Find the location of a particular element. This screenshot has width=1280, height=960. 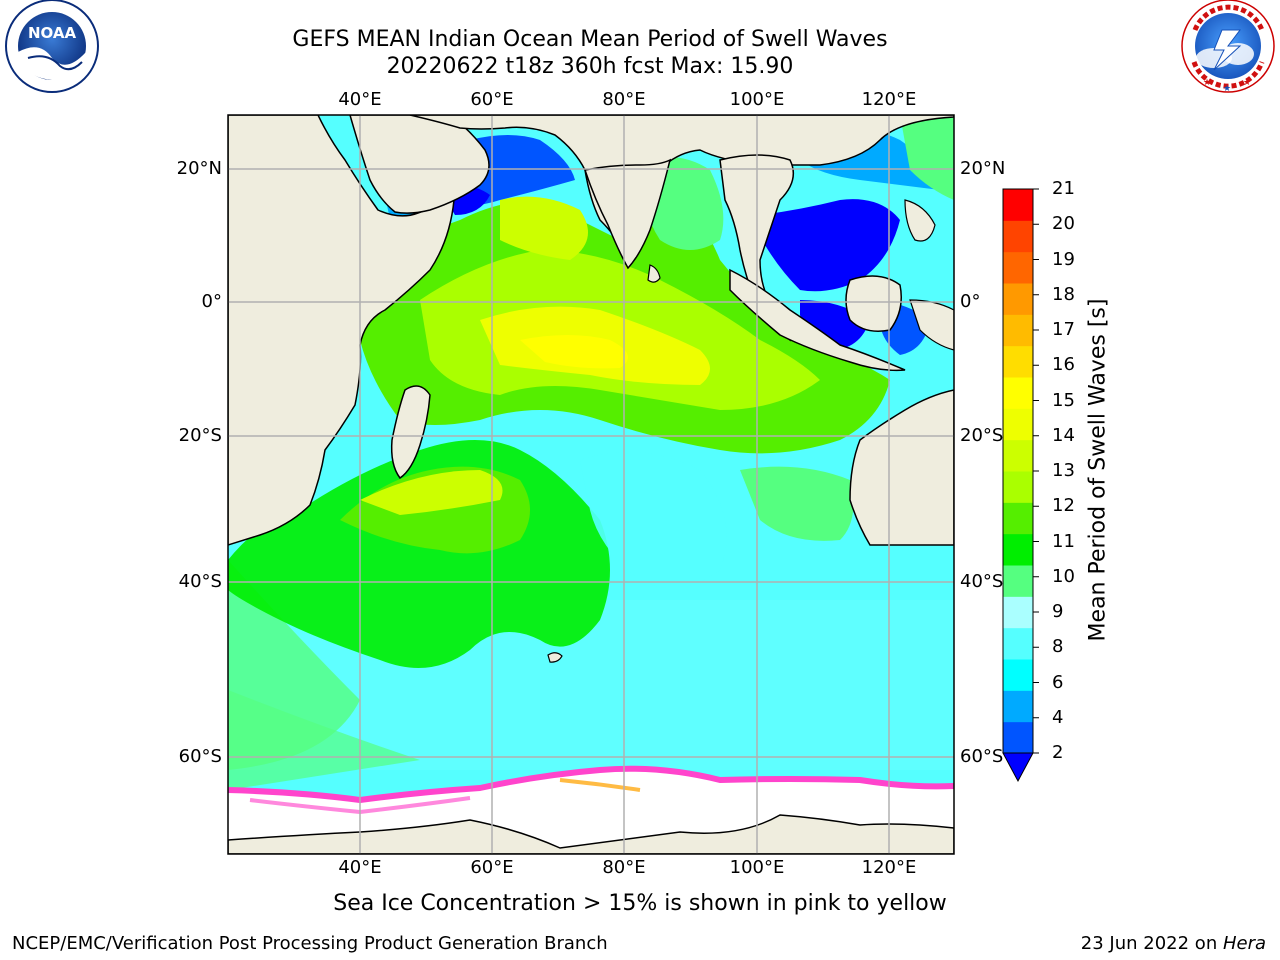

lat-label-left: 0° is located at coordinates (211, 301).